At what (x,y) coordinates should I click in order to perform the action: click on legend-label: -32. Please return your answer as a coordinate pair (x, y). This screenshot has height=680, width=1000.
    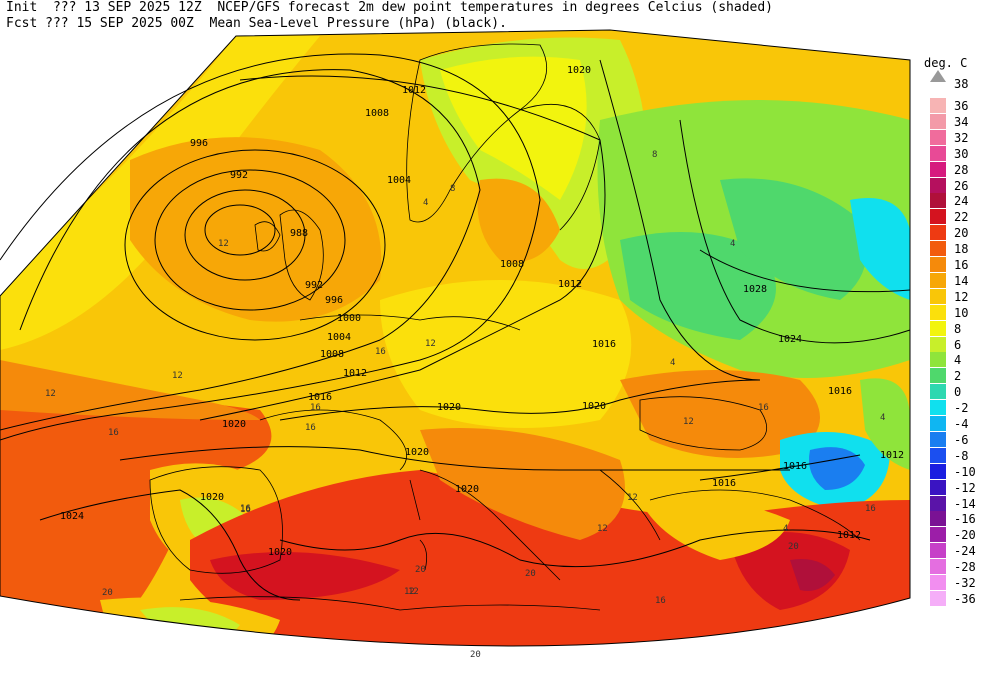
    Looking at the image, I should click on (965, 583).